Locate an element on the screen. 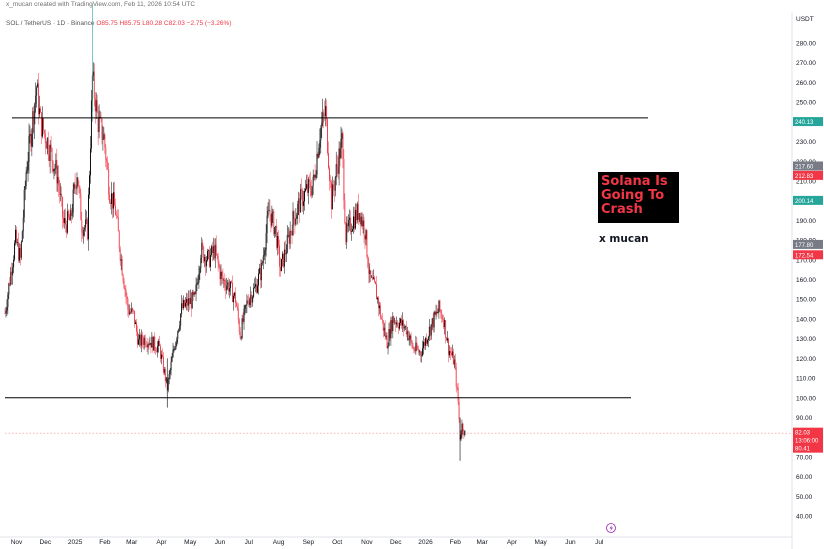 This screenshot has height=549, width=824. y-tick-label: 260.00 is located at coordinates (806, 83).